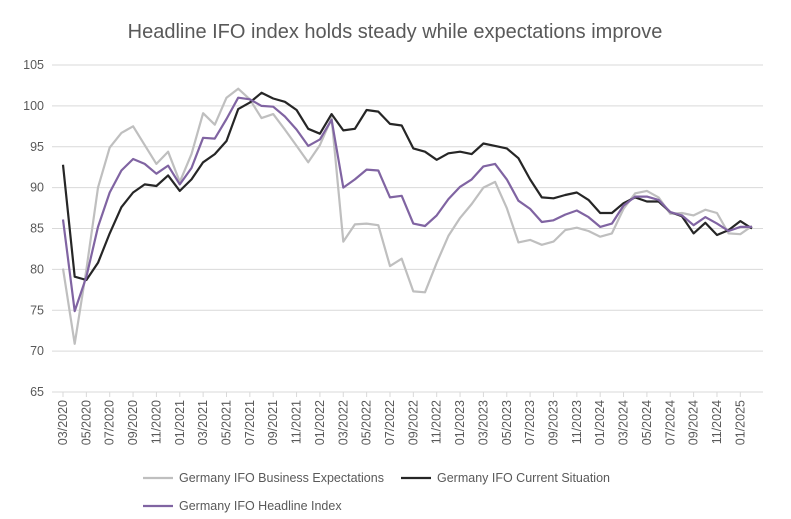 The height and width of the screenshot is (519, 791). What do you see at coordinates (33, 106) in the screenshot?
I see `y-tick-label: 100` at bounding box center [33, 106].